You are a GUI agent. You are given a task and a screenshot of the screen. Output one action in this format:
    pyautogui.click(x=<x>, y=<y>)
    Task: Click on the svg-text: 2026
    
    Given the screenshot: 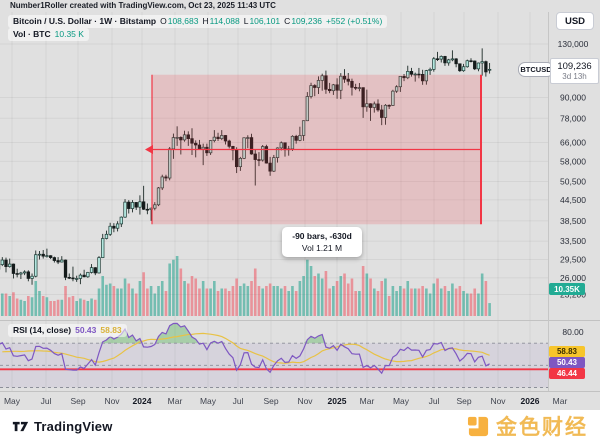 What is the action you would take?
    pyautogui.click(x=530, y=401)
    